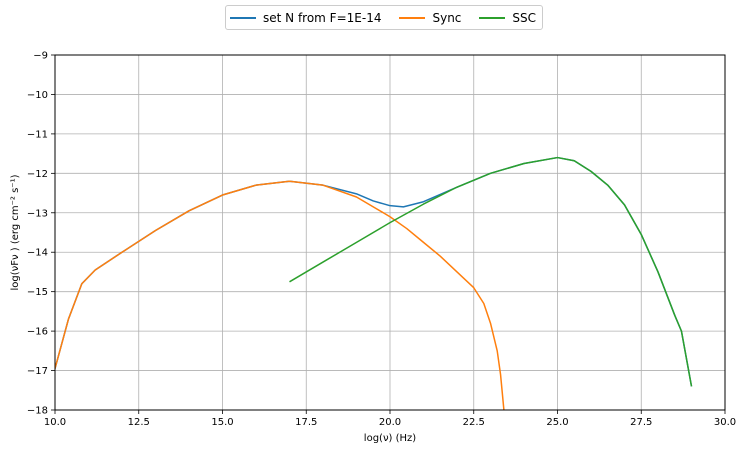 This screenshot has width=742, height=452. Describe the element at coordinates (412, 17) in the screenshot. I see `legend-swatch-orange` at that location.